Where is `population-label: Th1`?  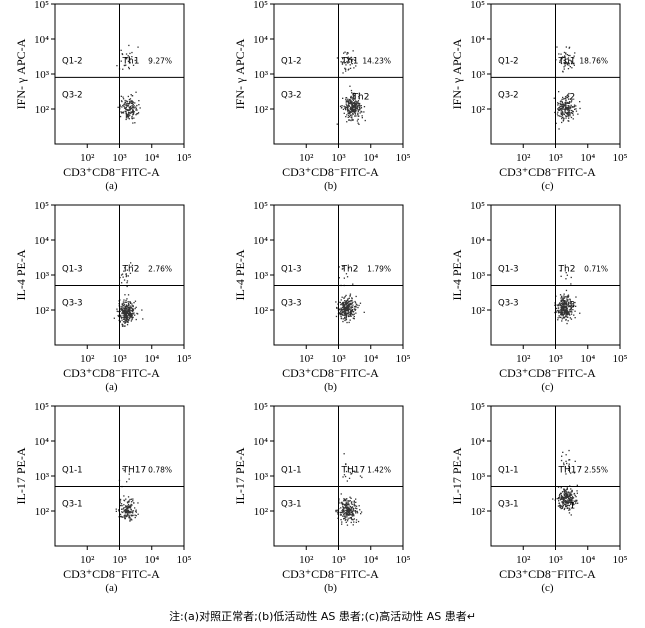
population-label: Th1 is located at coordinates (350, 61).